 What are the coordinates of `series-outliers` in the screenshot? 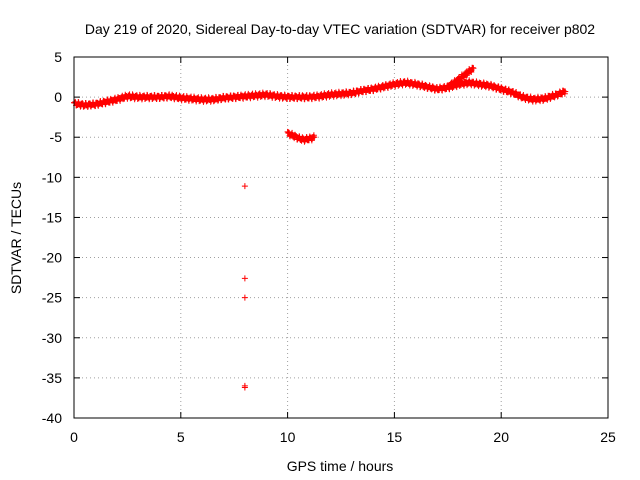 It's located at (244, 287).